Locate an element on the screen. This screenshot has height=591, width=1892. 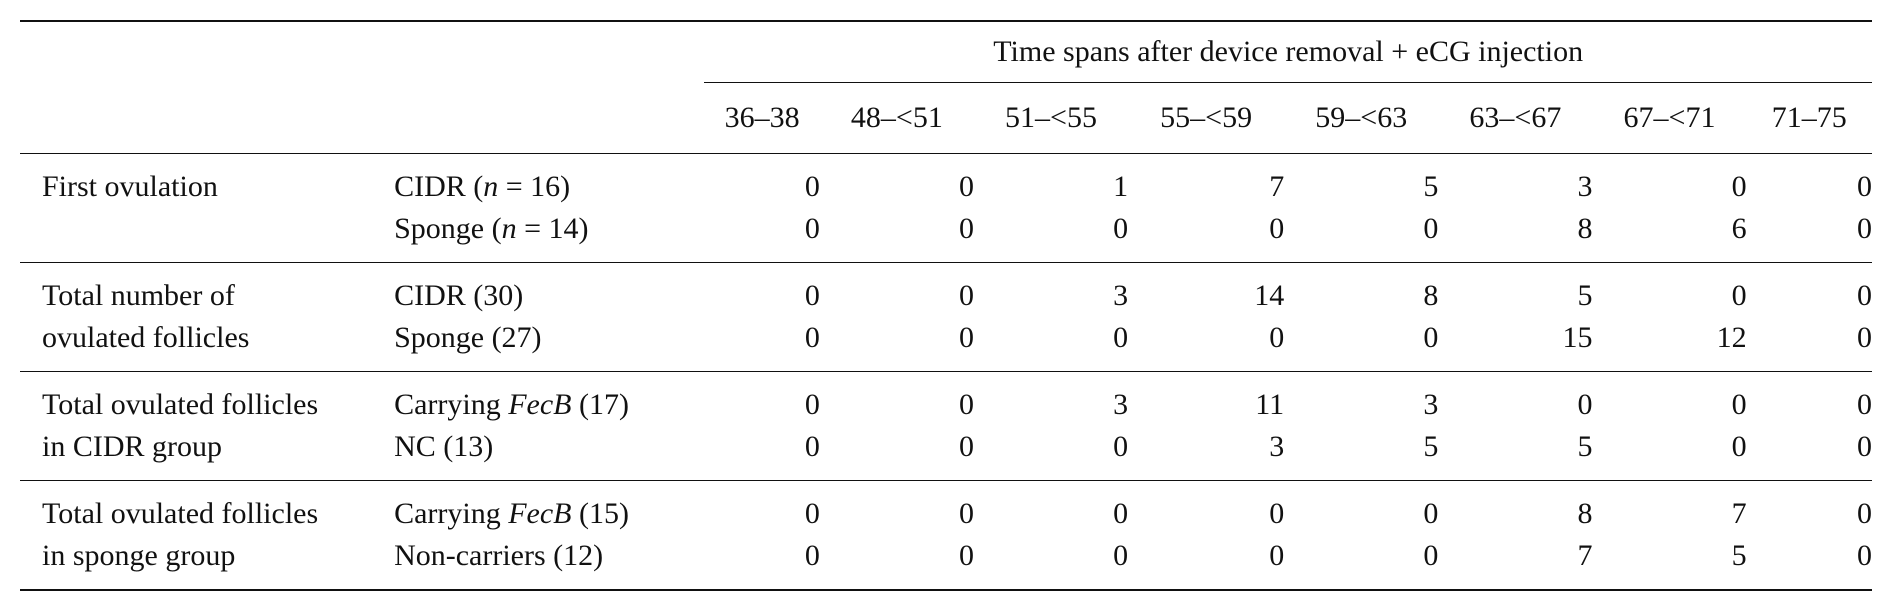
row-label-text: (15) is located at coordinates (600, 513).